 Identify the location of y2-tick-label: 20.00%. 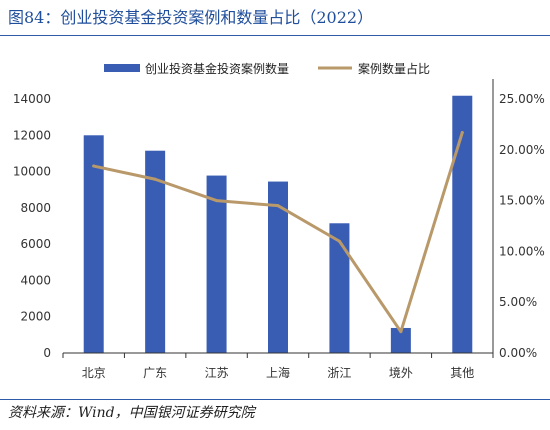
(522, 150).